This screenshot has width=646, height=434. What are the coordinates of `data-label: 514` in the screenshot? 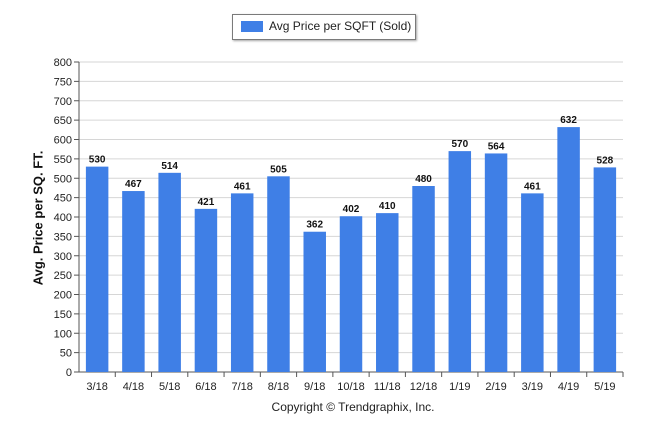 It's located at (169, 166).